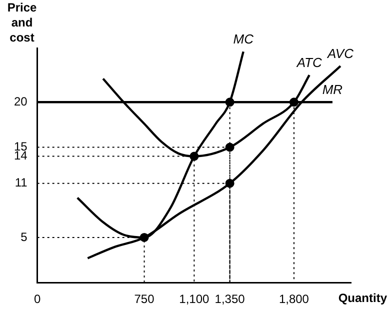 This screenshot has width=391, height=321. What do you see at coordinates (21, 101) in the screenshot?
I see `y-tick-label: 20` at bounding box center [21, 101].